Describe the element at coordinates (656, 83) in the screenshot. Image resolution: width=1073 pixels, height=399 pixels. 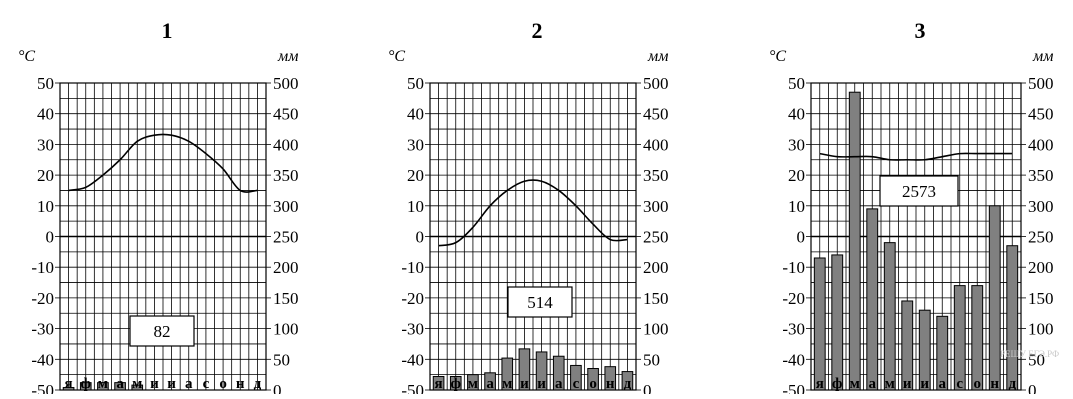
I see `right-tick-label: 500` at that location.